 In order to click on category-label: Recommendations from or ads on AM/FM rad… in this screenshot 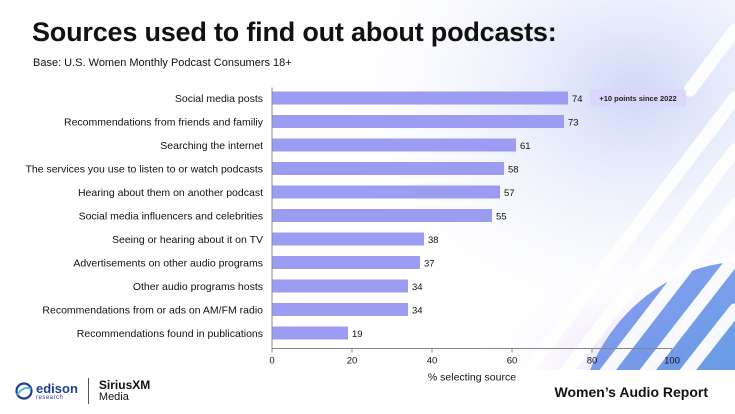, I will do `click(152, 311)`.